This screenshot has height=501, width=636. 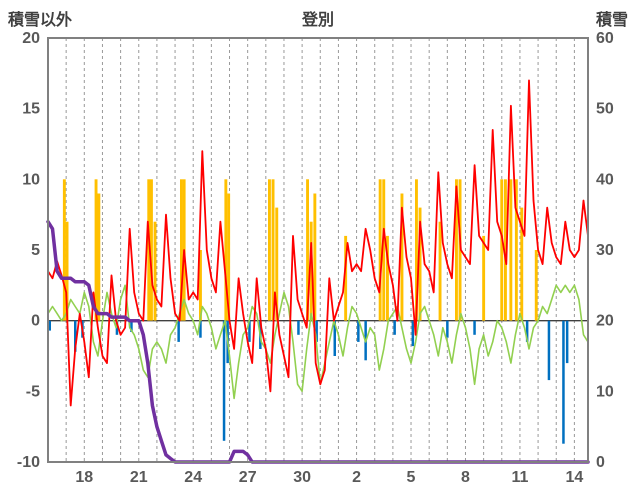 What do you see at coordinates (33, 391) in the screenshot?
I see `left-axis-tick-label: -5` at bounding box center [33, 391].